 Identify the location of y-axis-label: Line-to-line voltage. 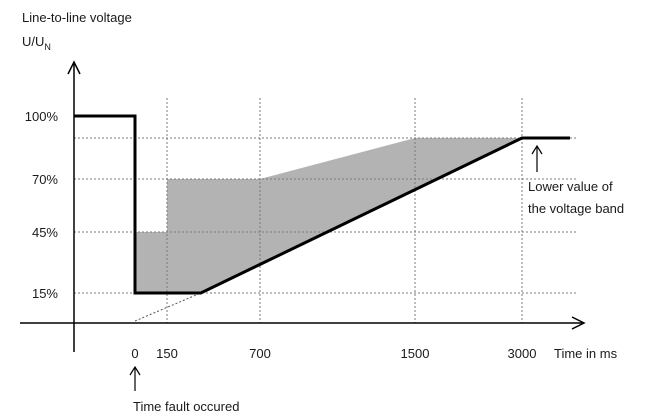
(77, 17).